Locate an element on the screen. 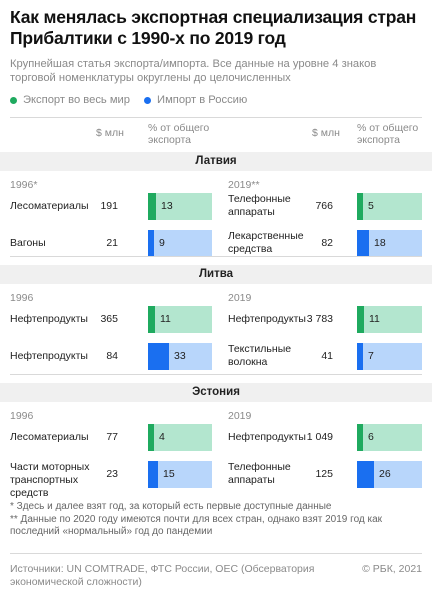  legend-dot-export is located at coordinates (13, 100).